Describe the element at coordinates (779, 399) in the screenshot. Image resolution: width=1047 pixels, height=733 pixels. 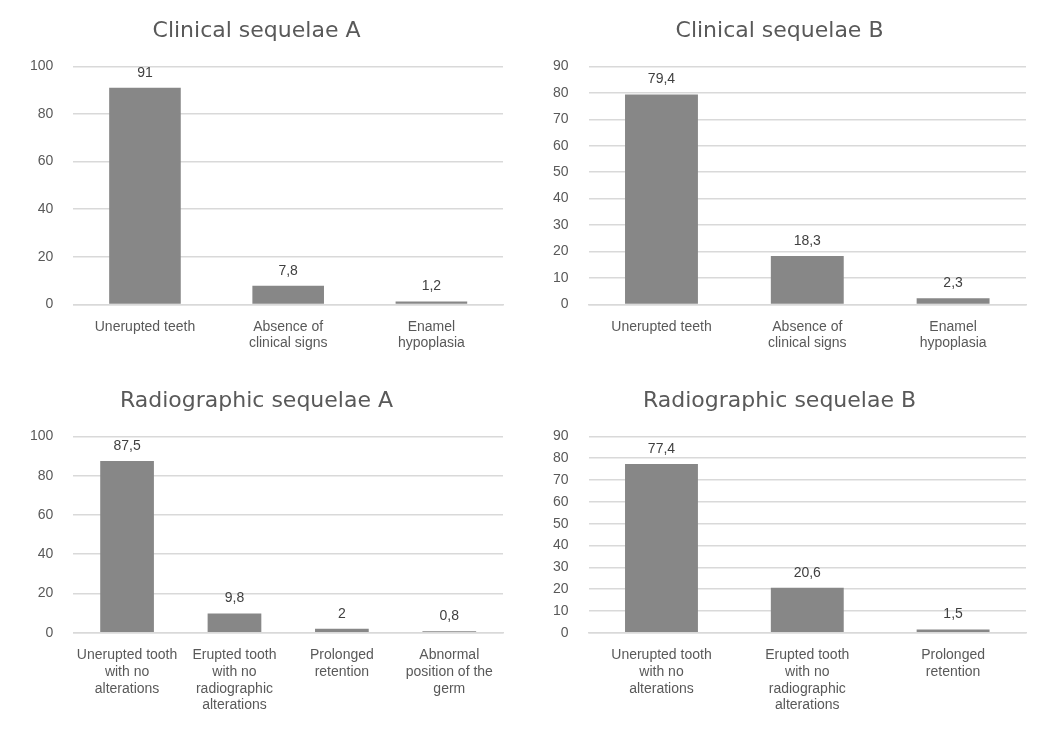
I see `chart-title: Radiographic sequelae B` at that location.